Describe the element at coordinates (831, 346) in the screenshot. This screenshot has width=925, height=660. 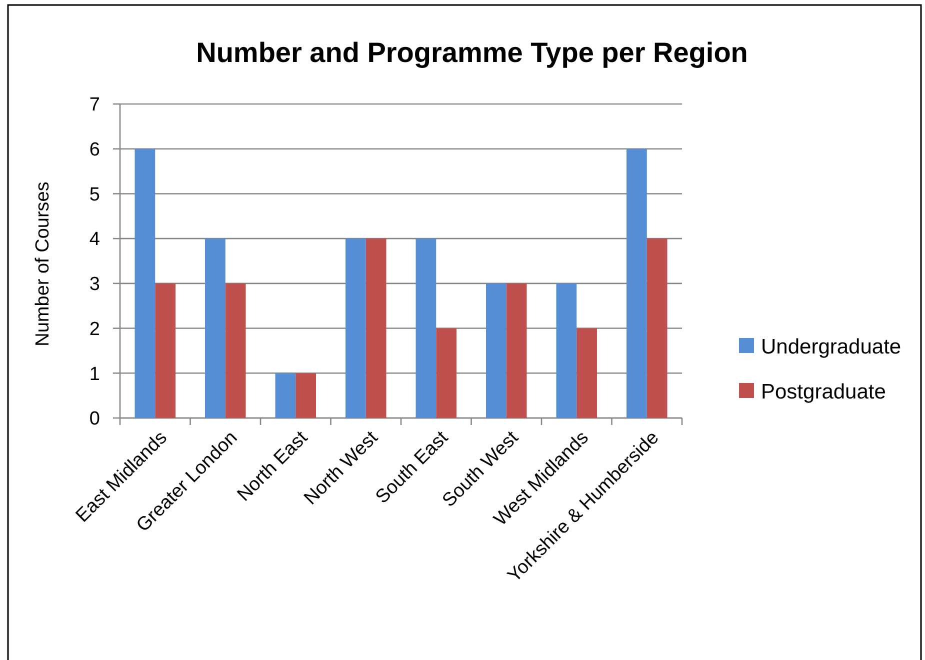
I see `legend-label: Undergraduate` at that location.